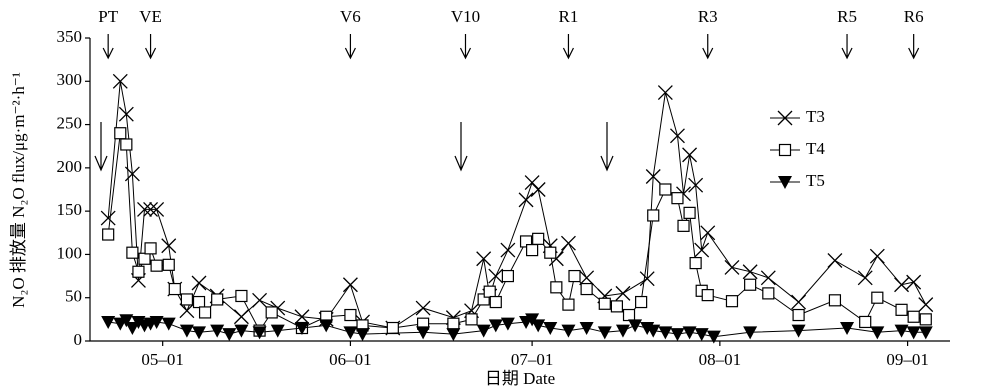  Describe the element at coordinates (78, 339) in the screenshot. I see `y-tick-label: 0` at that location.